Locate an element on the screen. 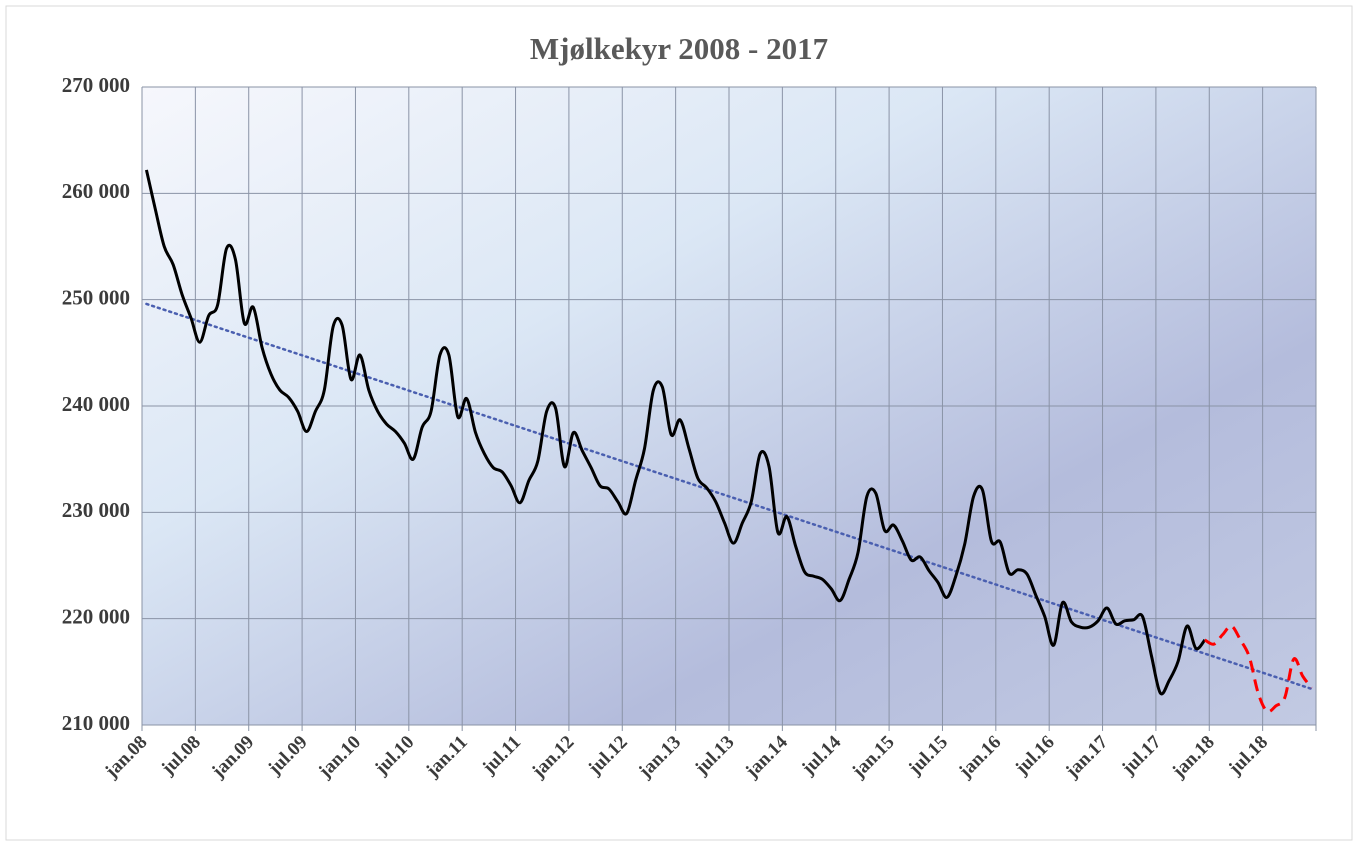 The height and width of the screenshot is (847, 1359). y-tick-label: 240 000 is located at coordinates (96, 404).